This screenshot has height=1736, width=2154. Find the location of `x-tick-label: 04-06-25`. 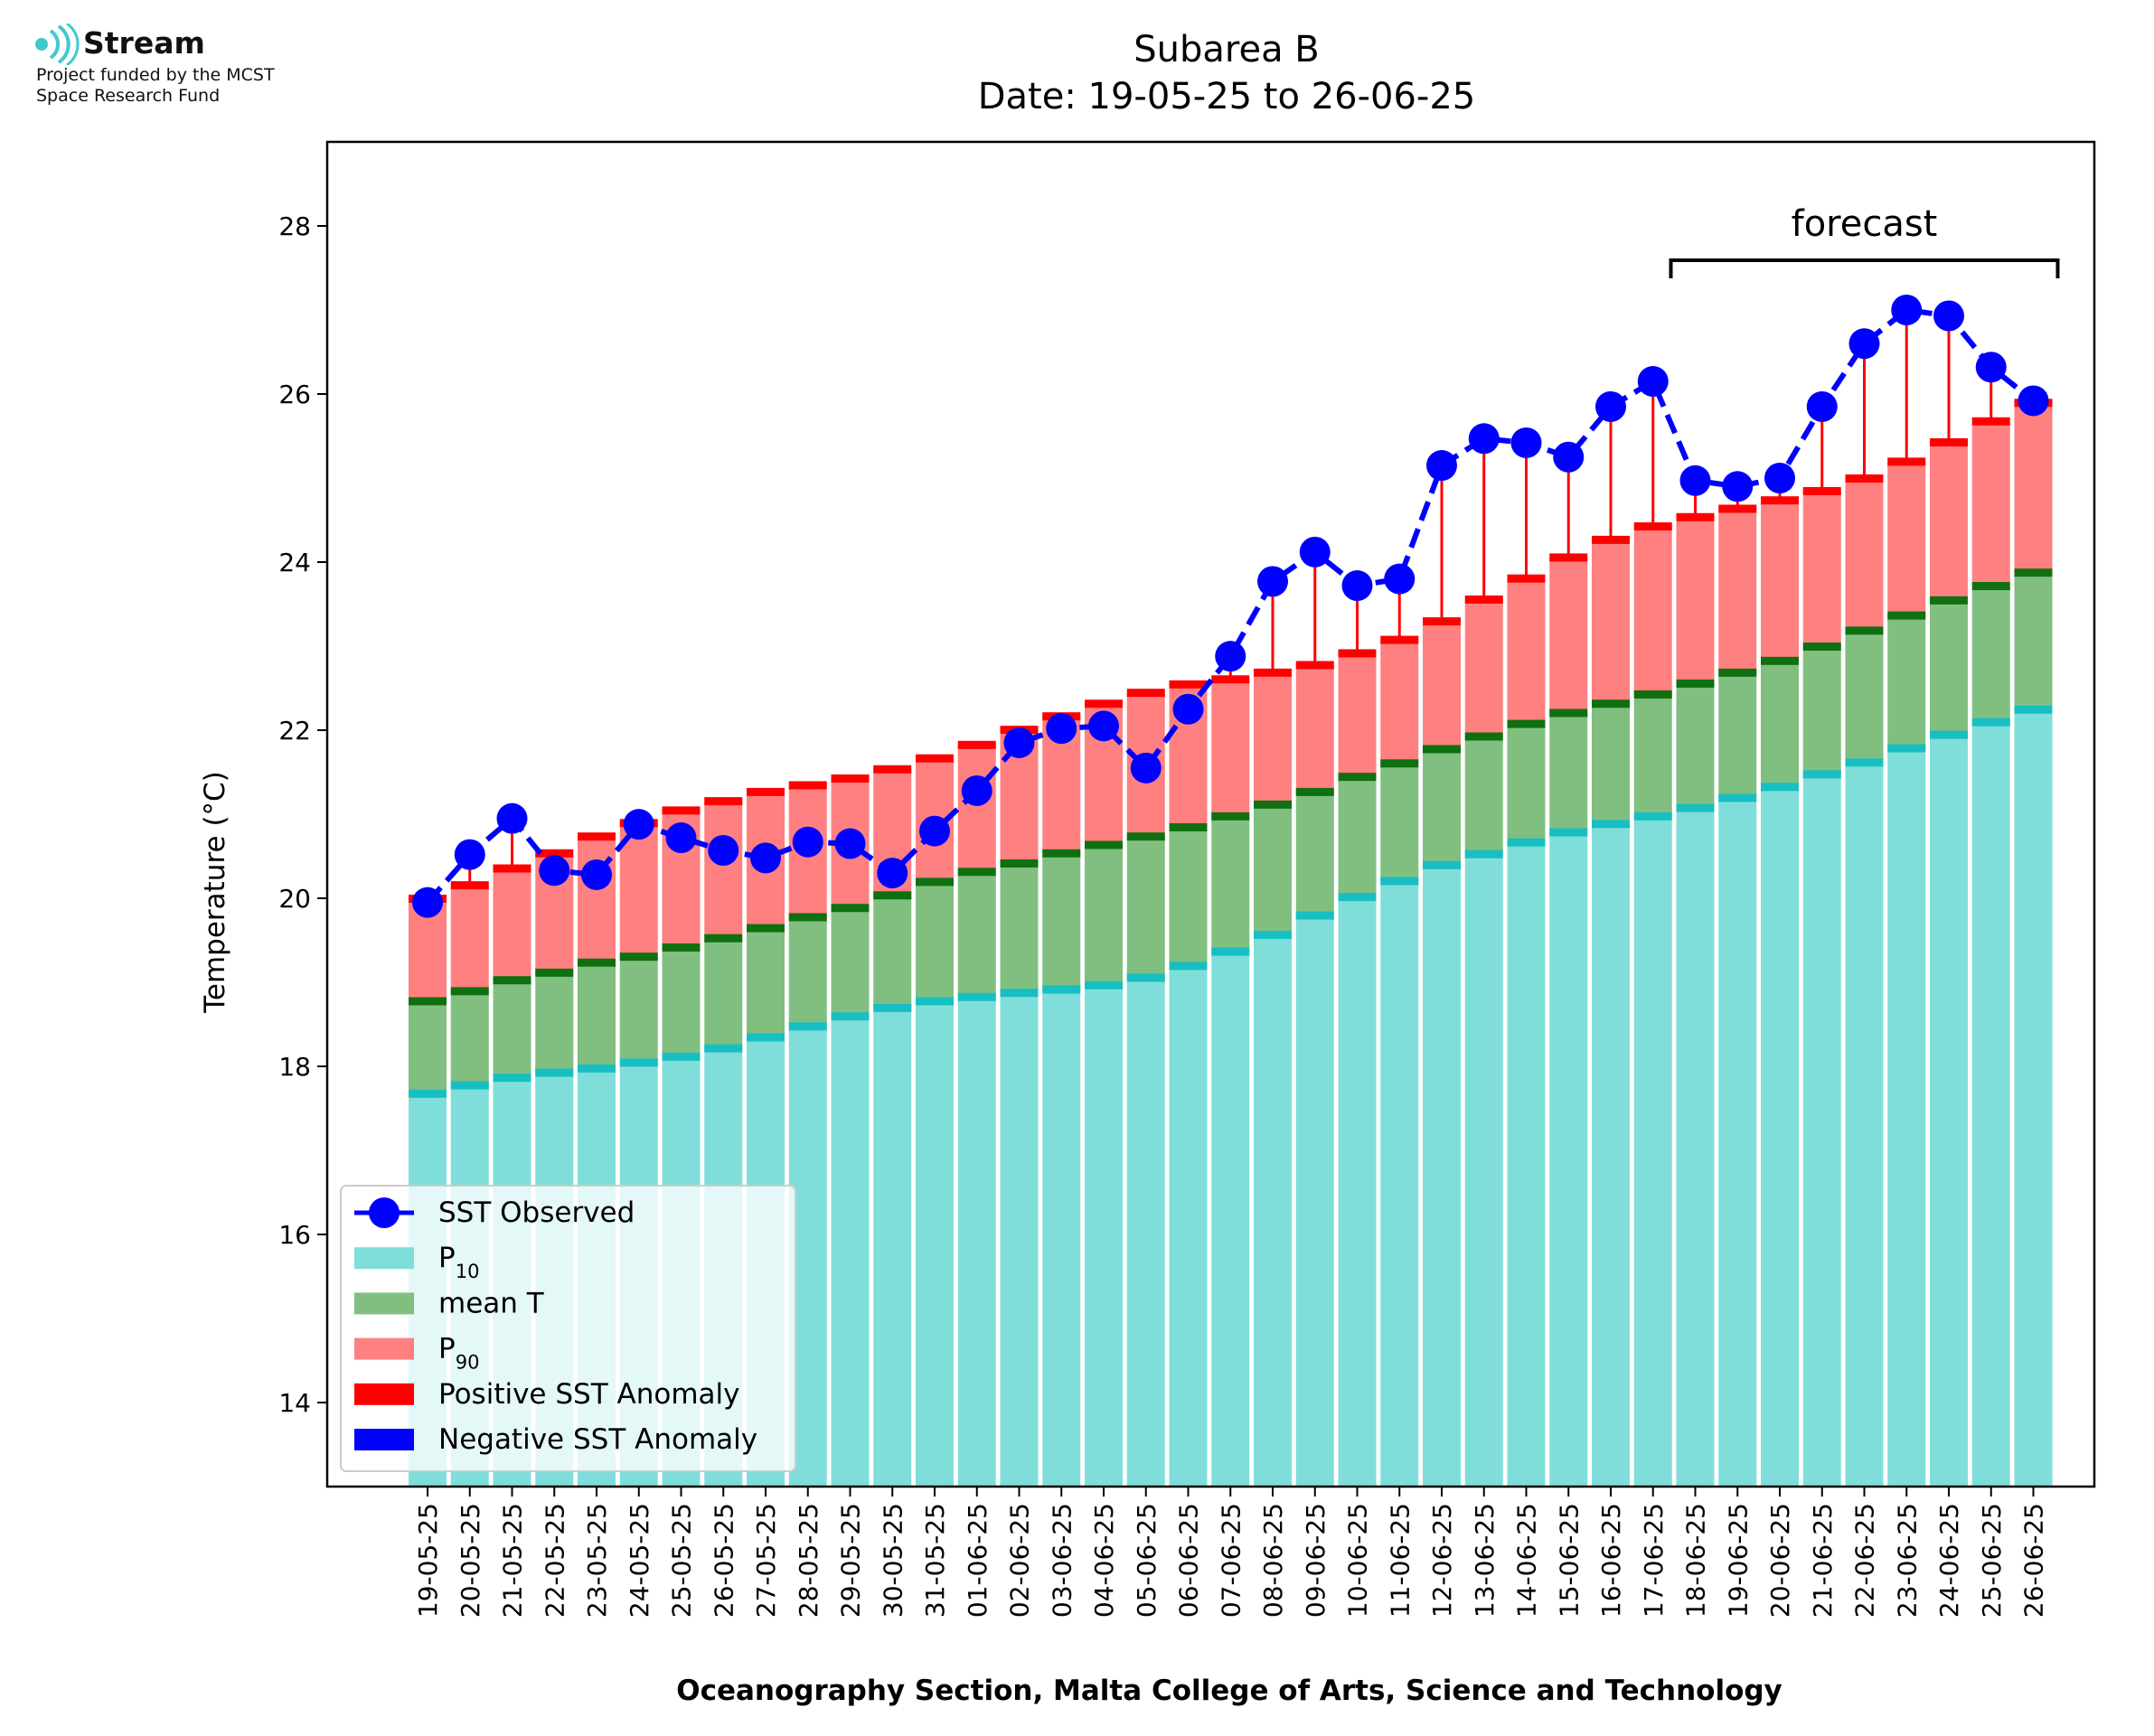

x-tick-label: 04-06-25 is located at coordinates (1104, 1560).